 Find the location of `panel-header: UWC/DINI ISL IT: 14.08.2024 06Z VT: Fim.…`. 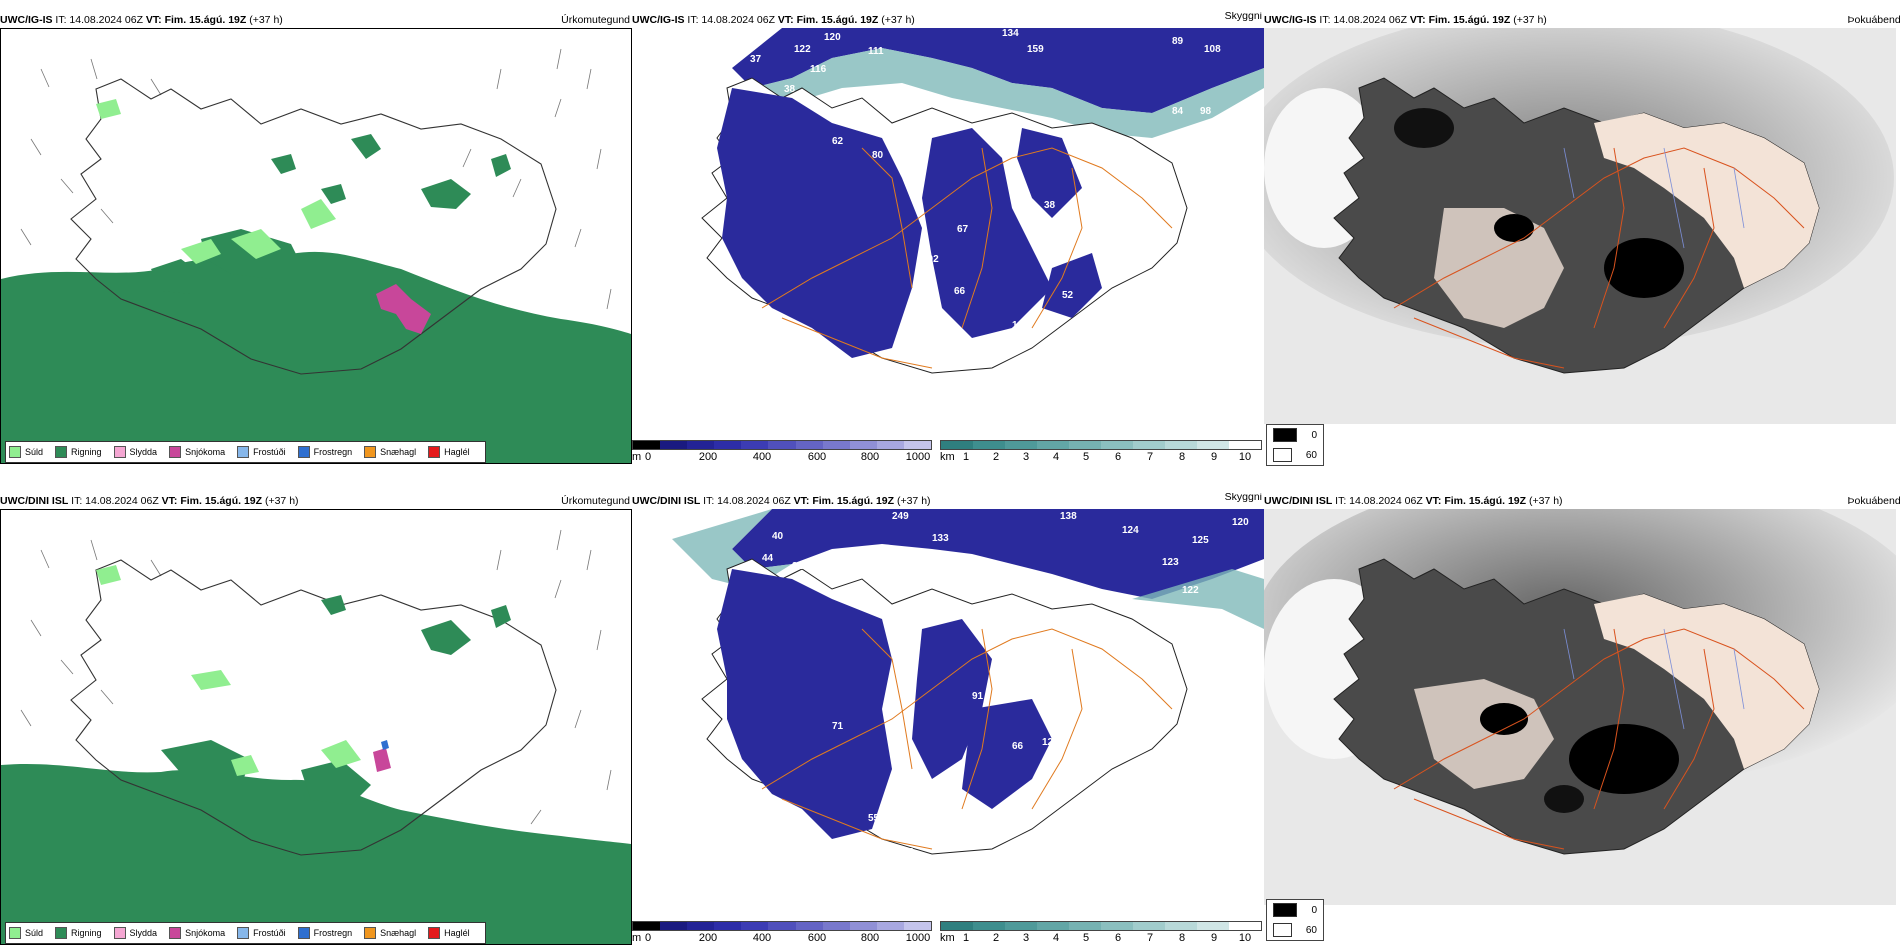

panel-header: UWC/DINI ISL IT: 14.08.2024 06Z VT: Fim.… is located at coordinates (316, 501).